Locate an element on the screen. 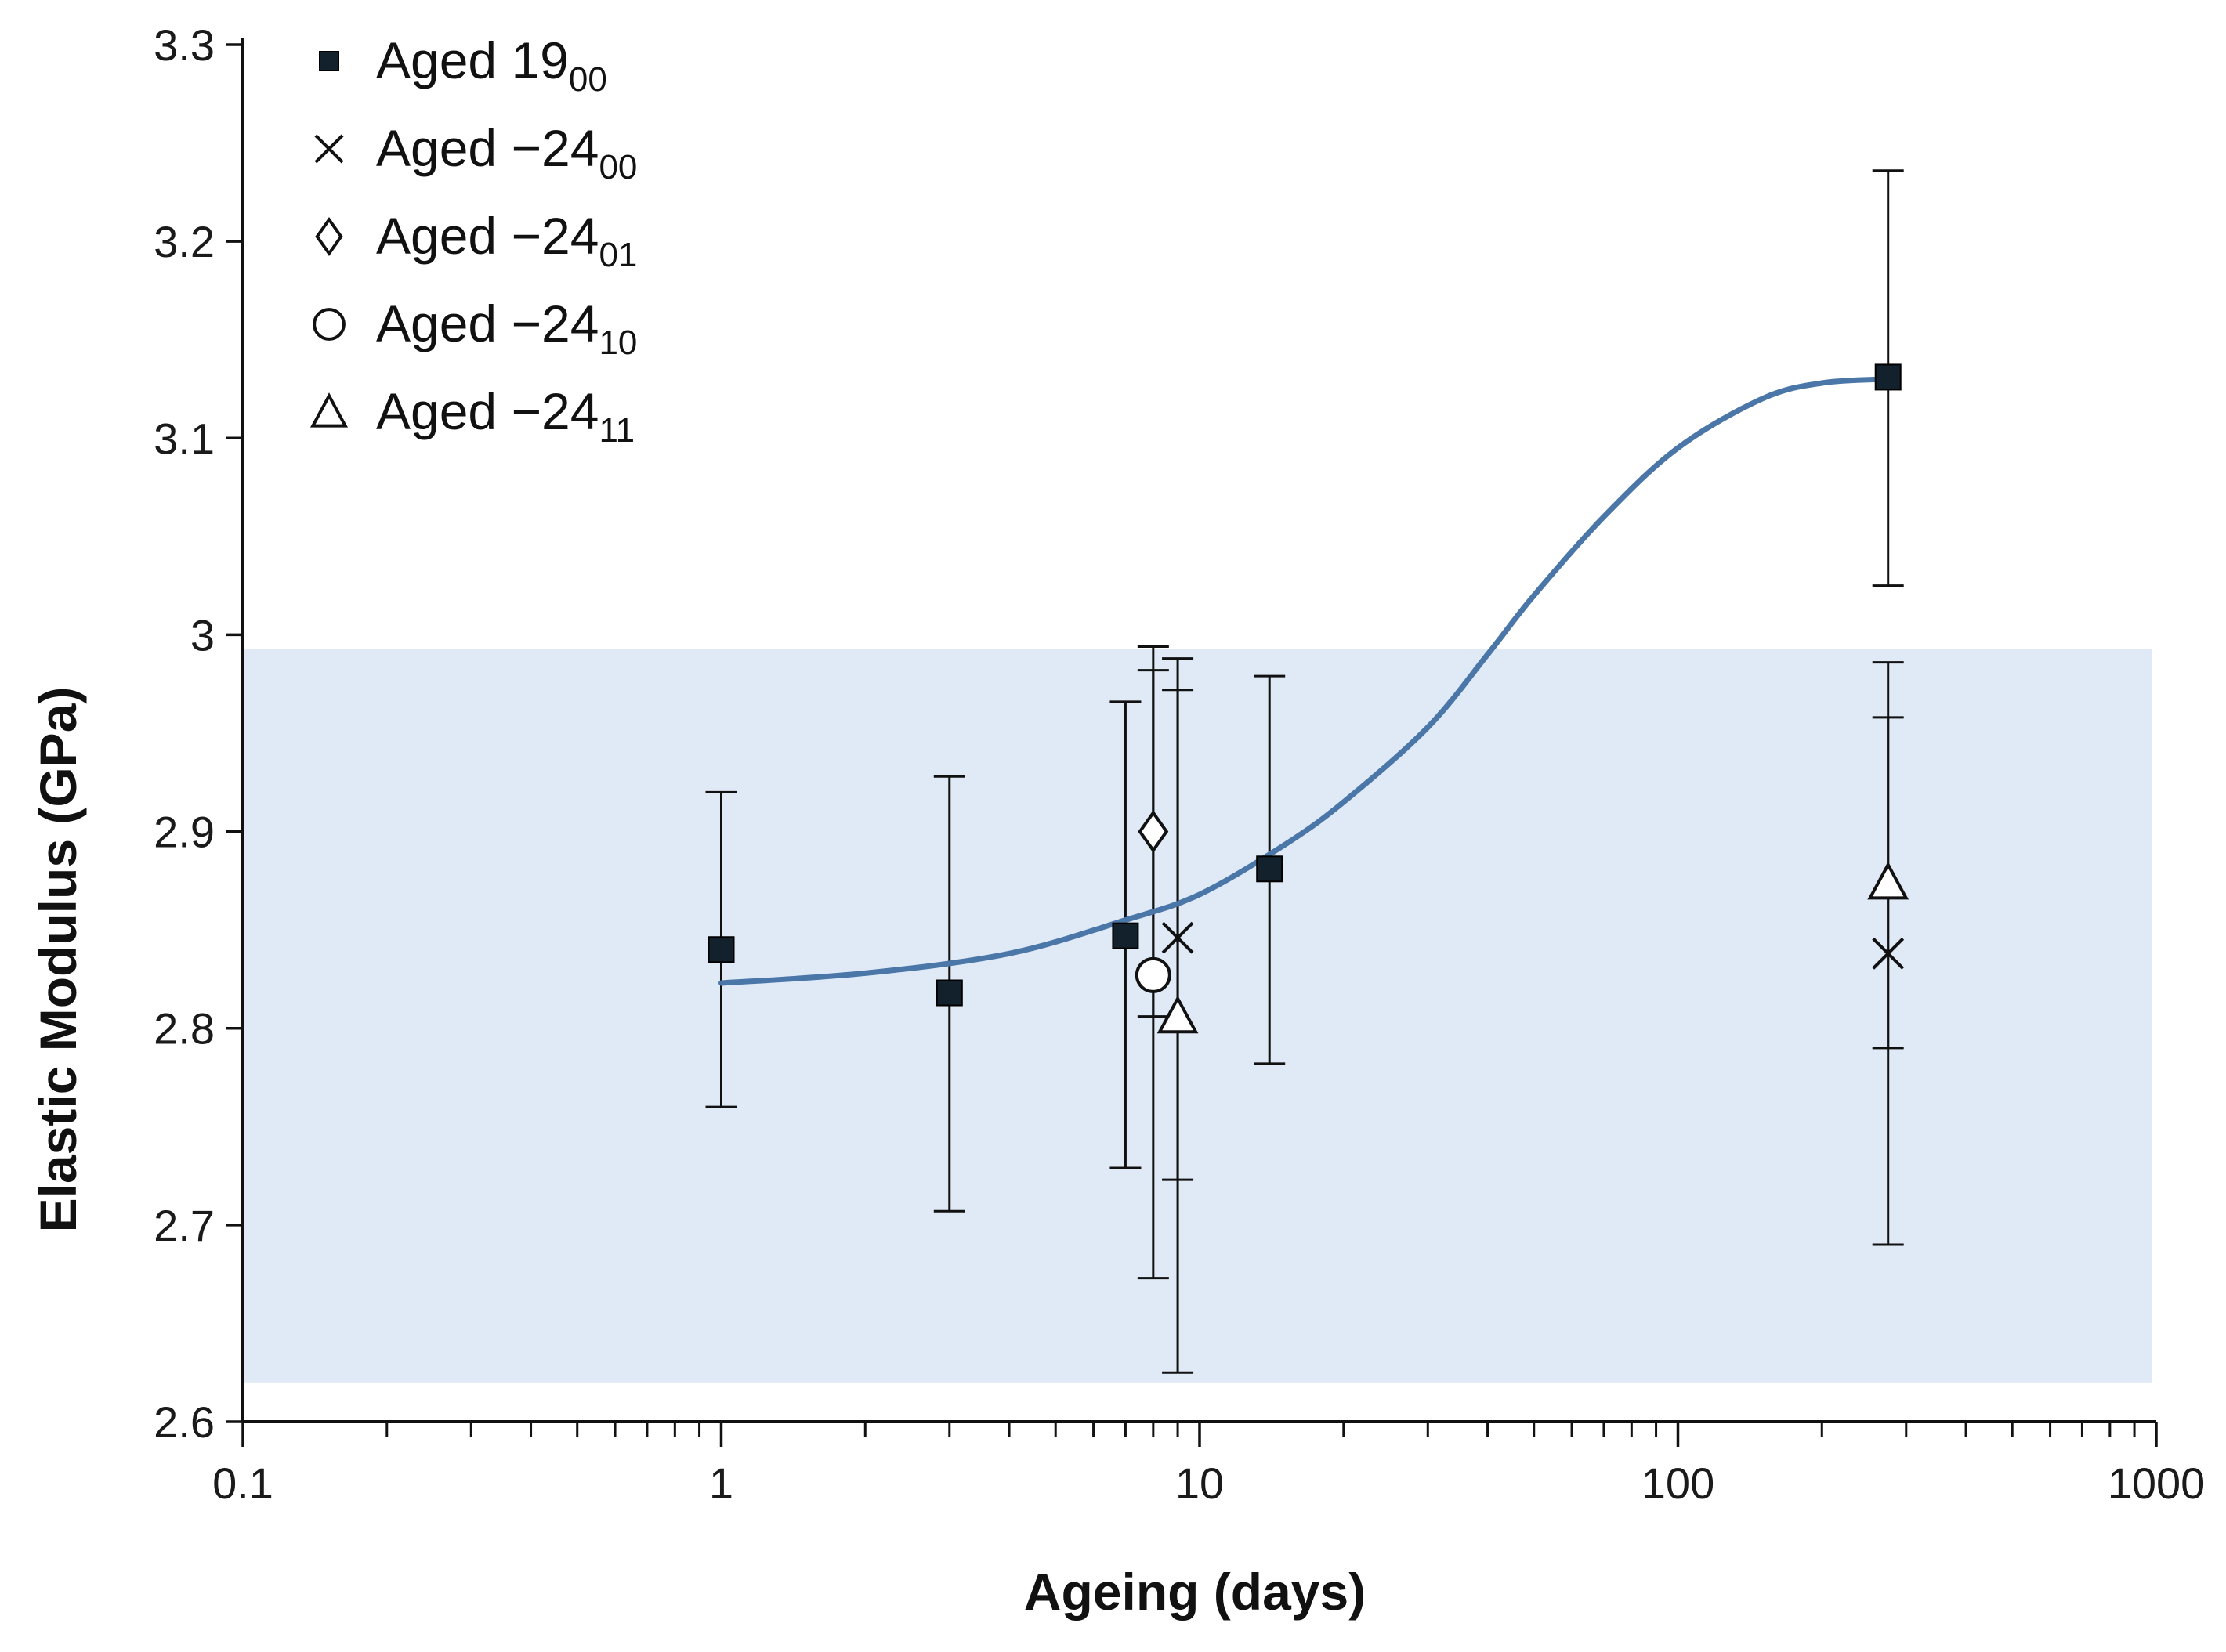  legend-label-text: Aged 19 is located at coordinates (473, 60).